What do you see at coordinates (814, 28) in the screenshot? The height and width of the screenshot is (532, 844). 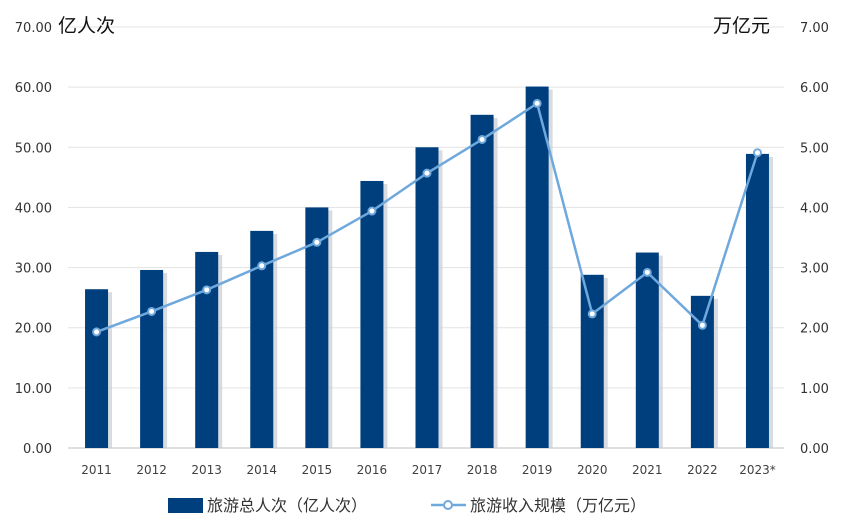 I see `right-tick-label: 7.00` at bounding box center [814, 28].